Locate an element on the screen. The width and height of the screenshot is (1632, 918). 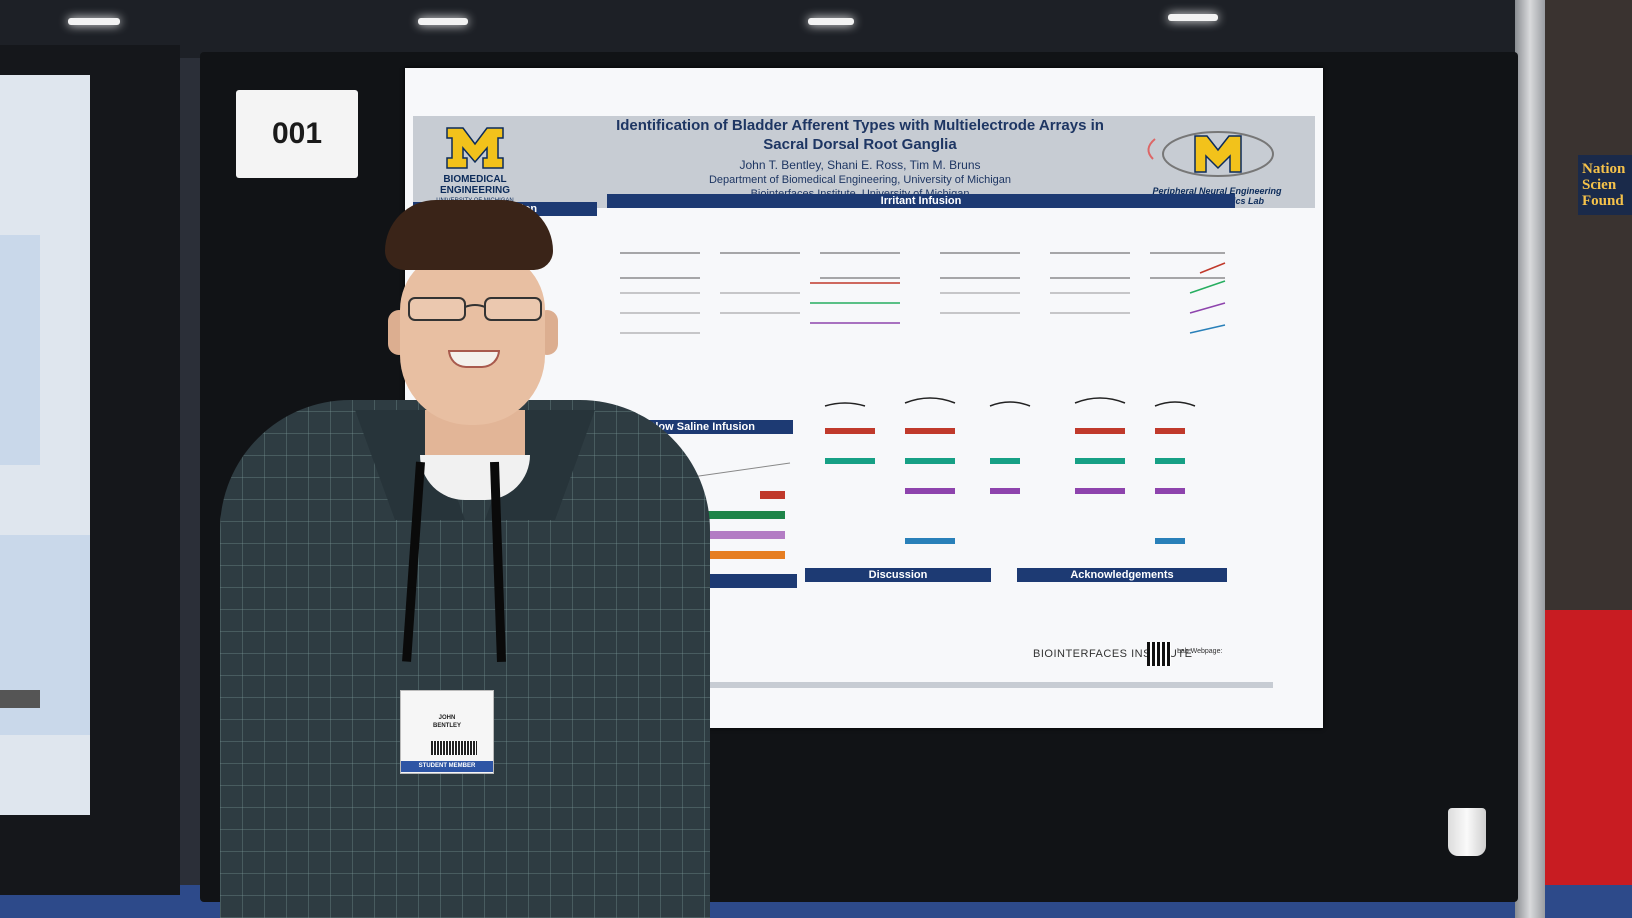
left-neighbor-poster is located at coordinates (45, 445).